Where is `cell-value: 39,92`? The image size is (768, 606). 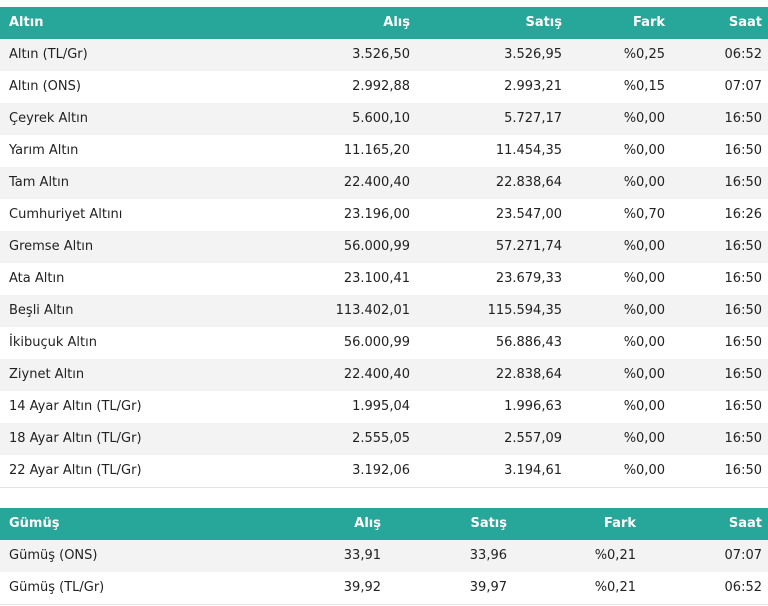 cell-value: 39,92 is located at coordinates (362, 587).